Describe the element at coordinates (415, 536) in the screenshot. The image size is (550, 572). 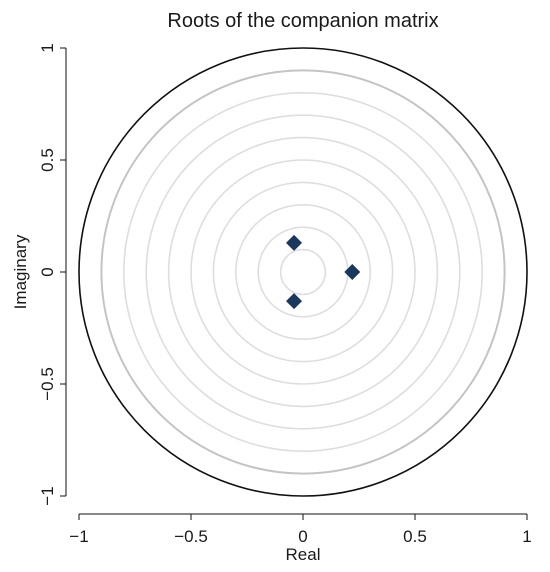
I see `x-tick-label: 0.5` at that location.